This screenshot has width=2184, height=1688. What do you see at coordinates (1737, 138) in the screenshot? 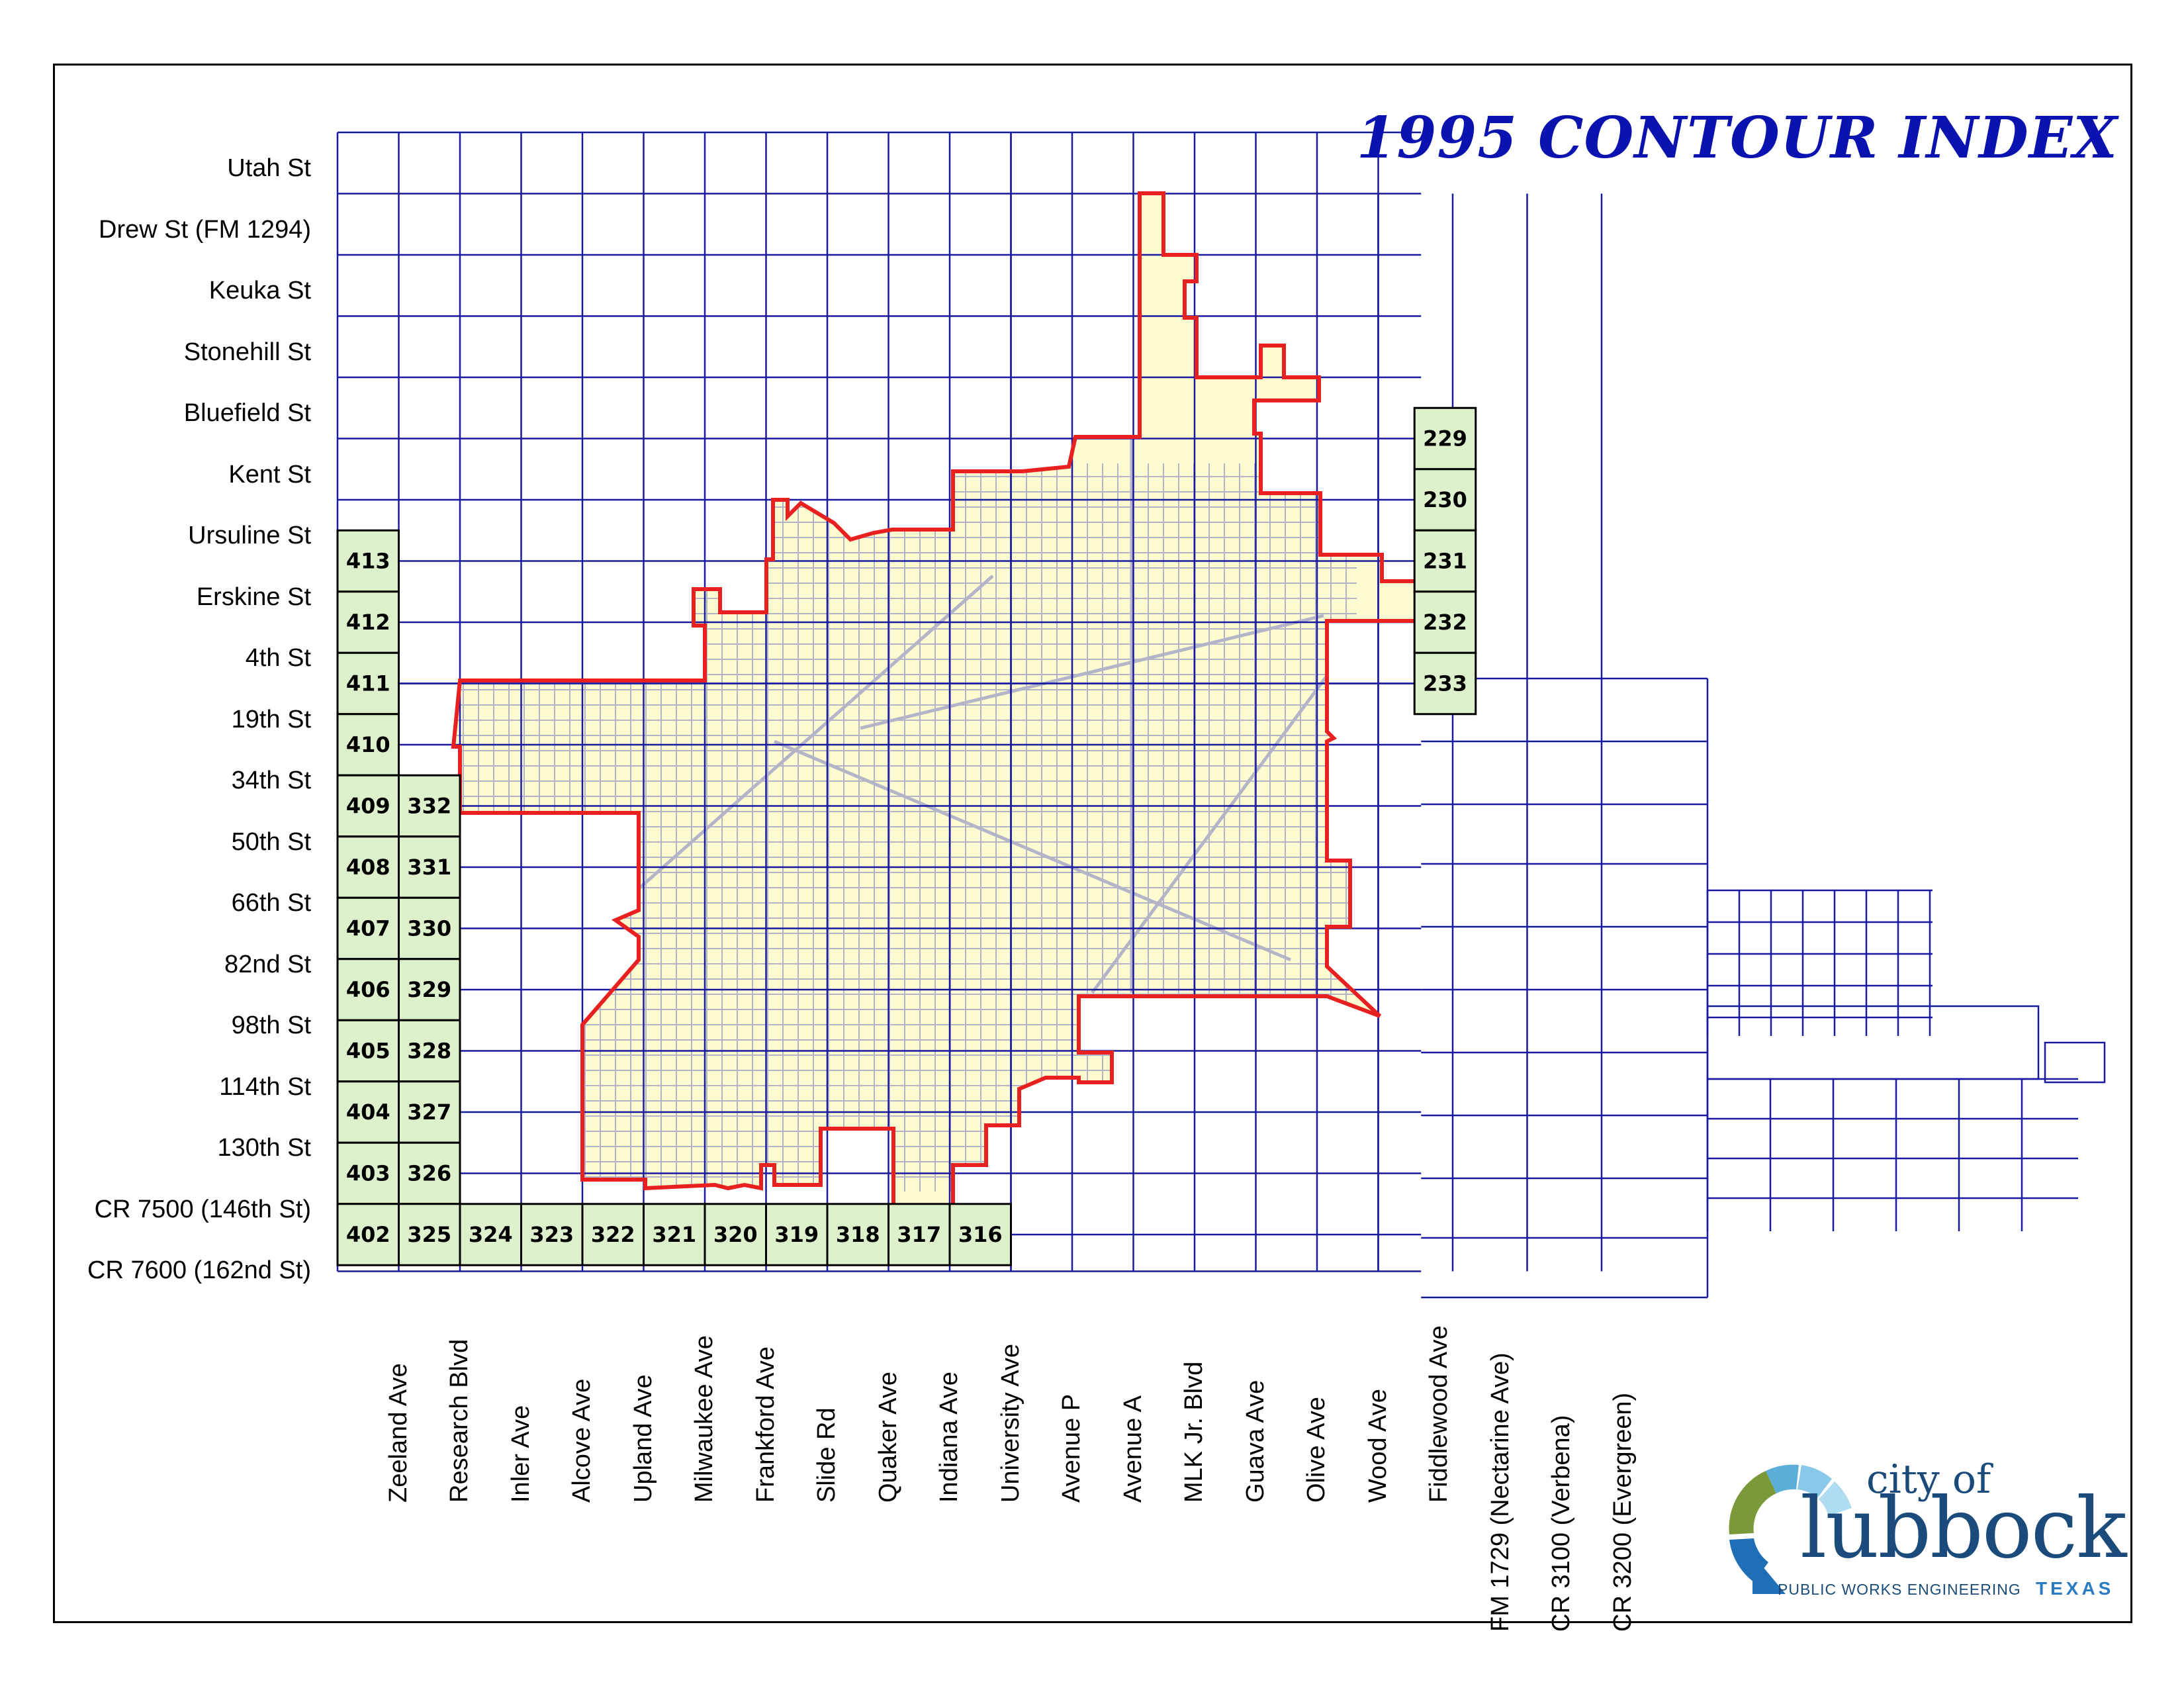
I see `map-title: 1995 CONTOUR INDEX` at bounding box center [1737, 138].